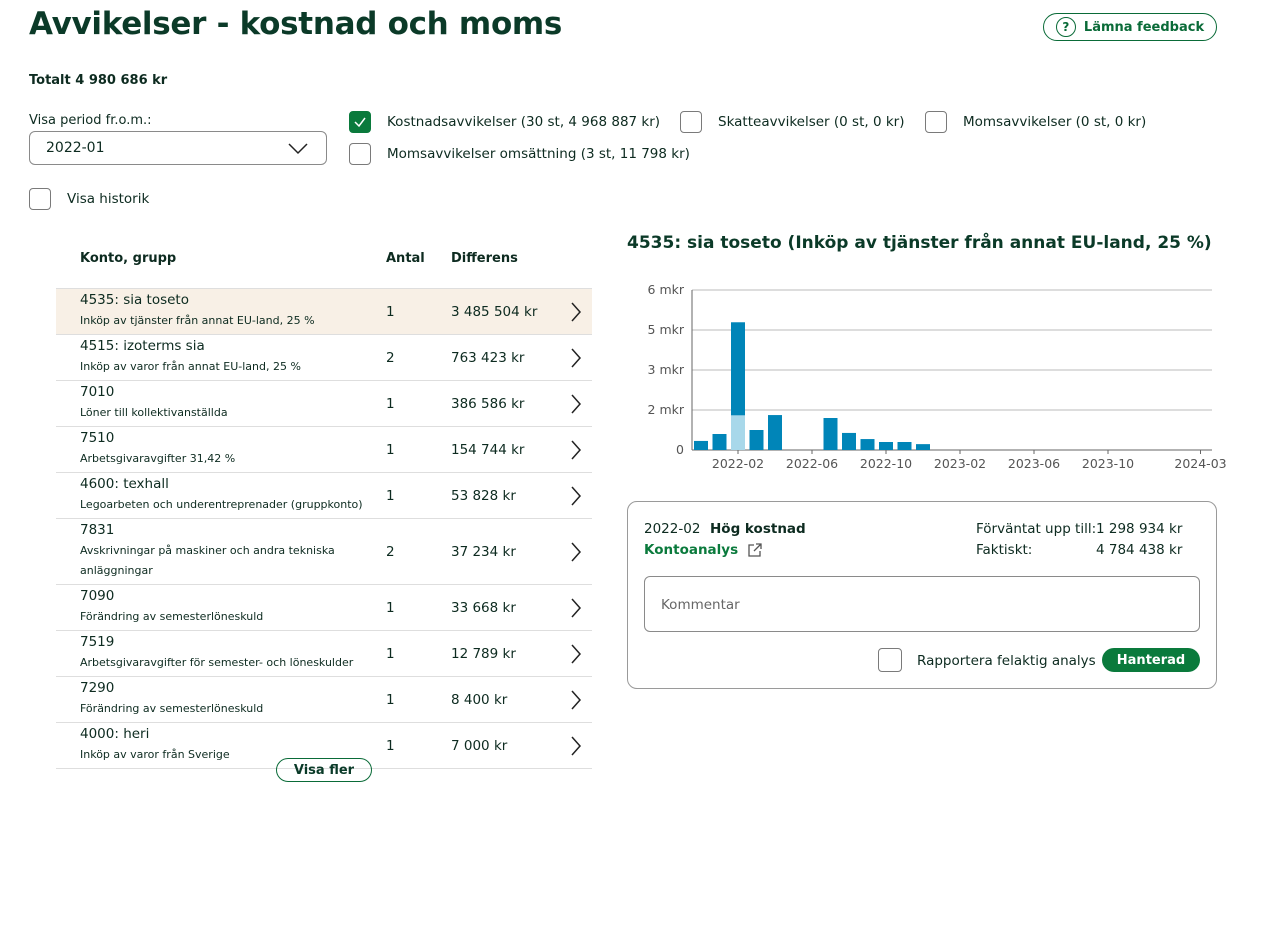 This screenshot has width=1267, height=947. I want to click on account-cell: 7090 Förändring av semesterlöneskuld, so click(221, 607).